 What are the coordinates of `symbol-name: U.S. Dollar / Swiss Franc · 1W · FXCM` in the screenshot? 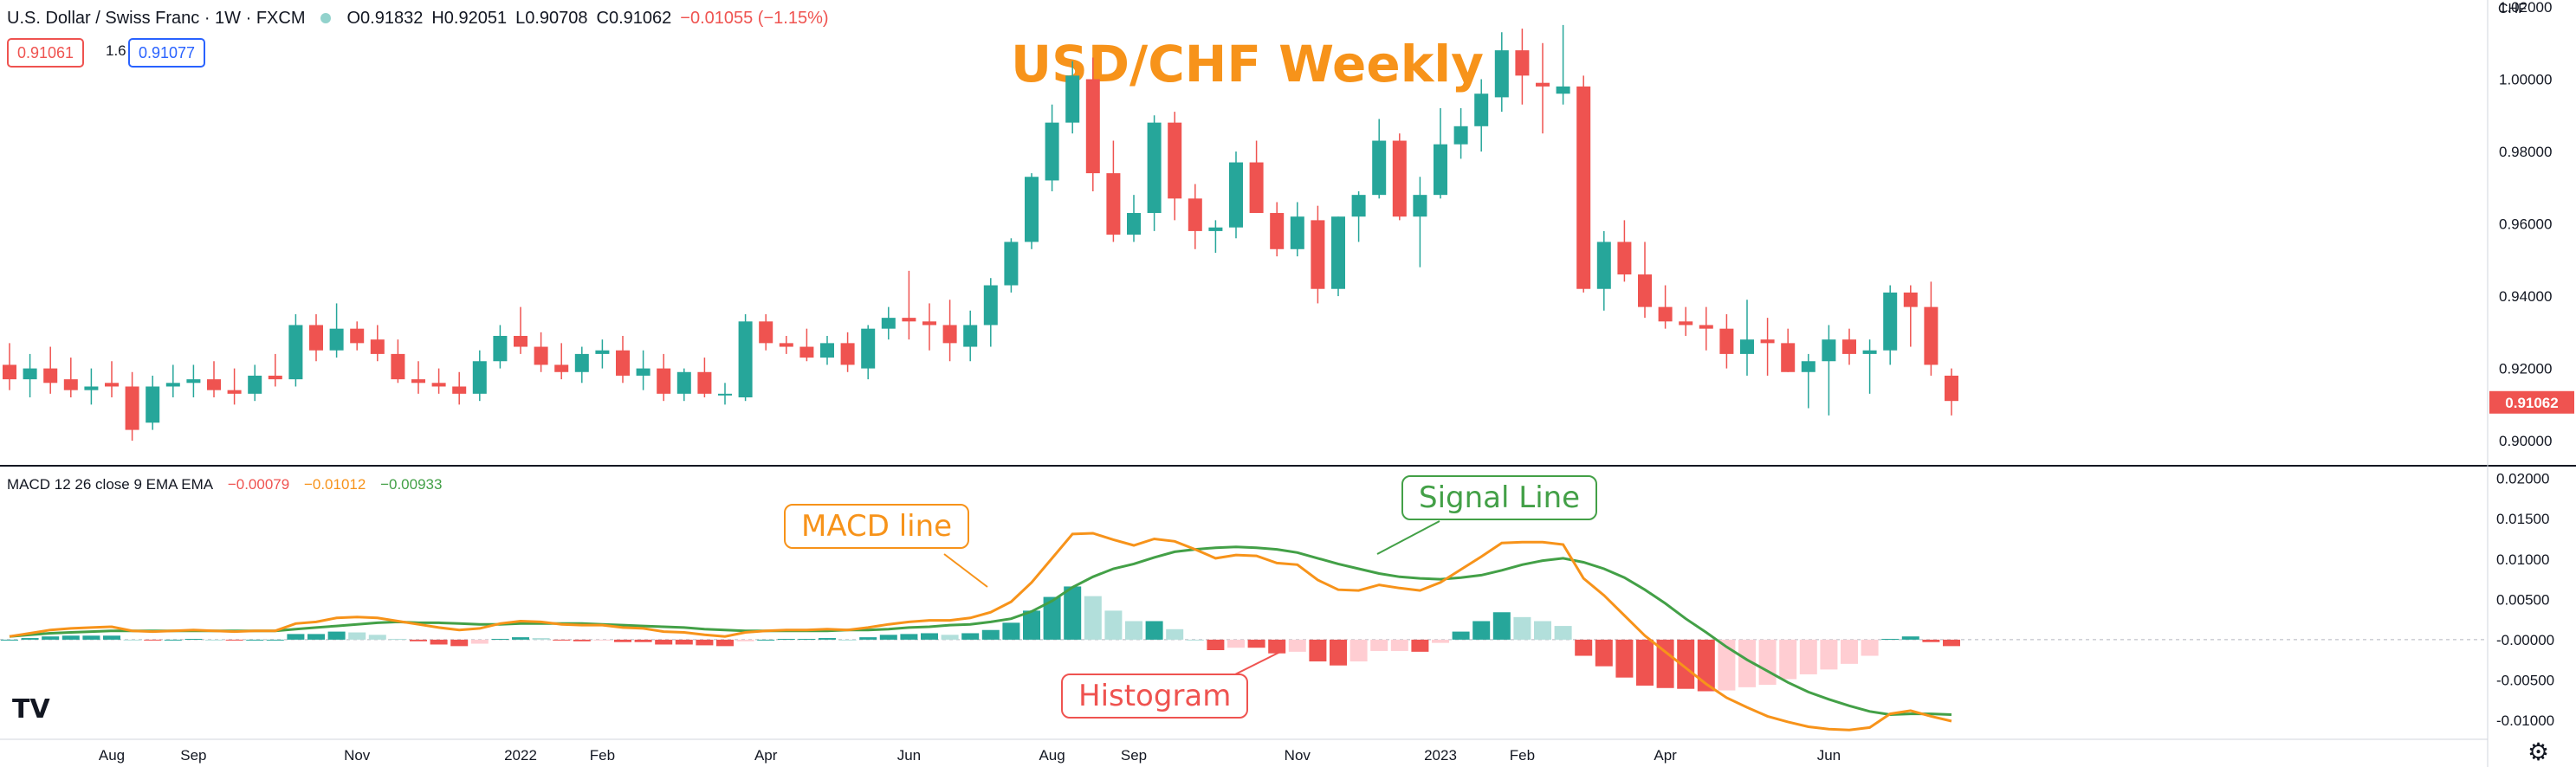 It's located at (156, 18).